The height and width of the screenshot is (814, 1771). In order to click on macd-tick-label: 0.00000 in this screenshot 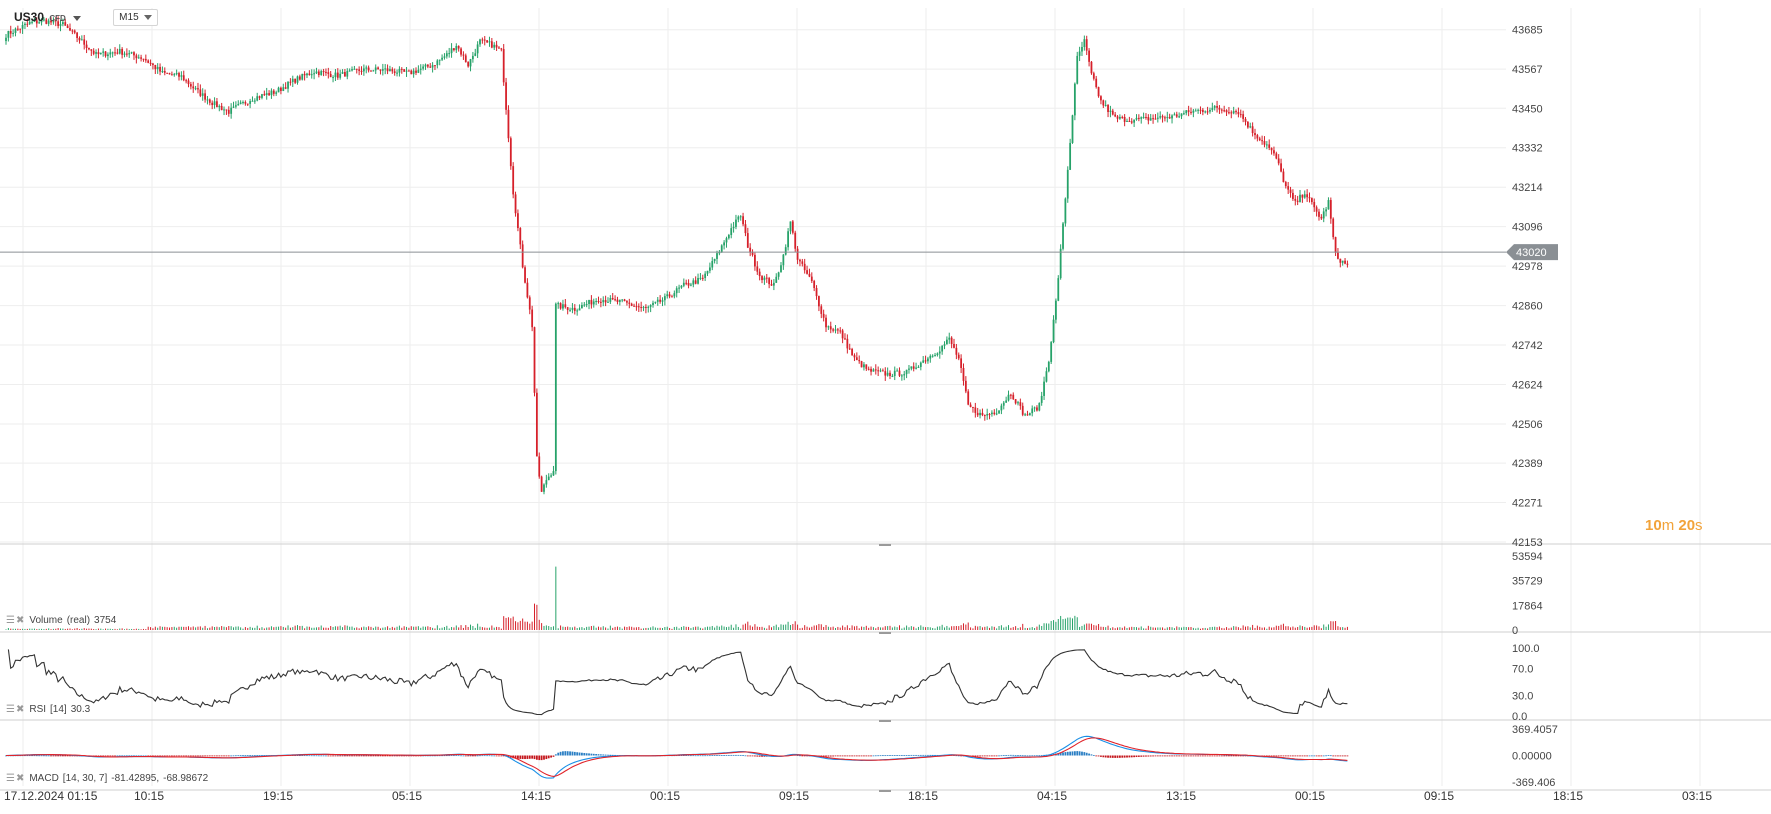, I will do `click(1532, 757)`.